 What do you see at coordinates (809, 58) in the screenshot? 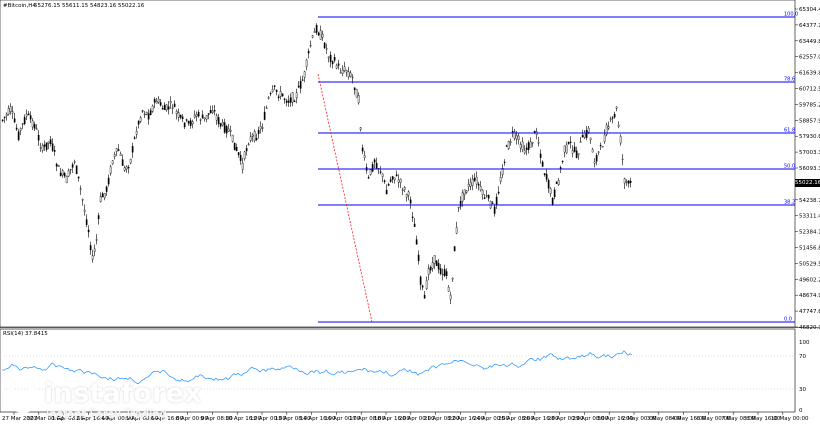
I see `price-tick-label: 62557.00` at bounding box center [809, 58].